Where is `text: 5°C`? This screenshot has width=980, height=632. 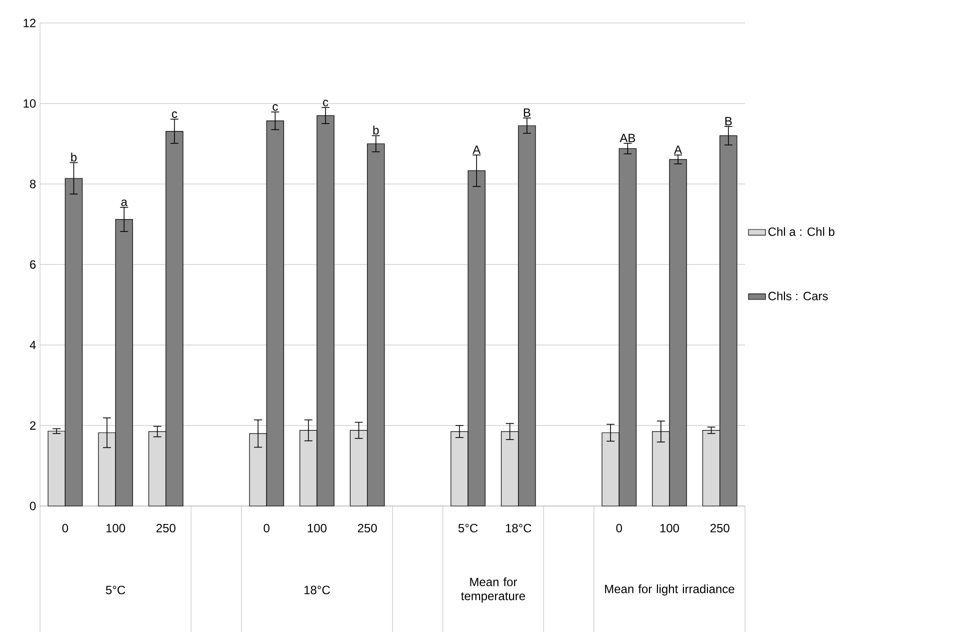
text: 5°C is located at coordinates (116, 590).